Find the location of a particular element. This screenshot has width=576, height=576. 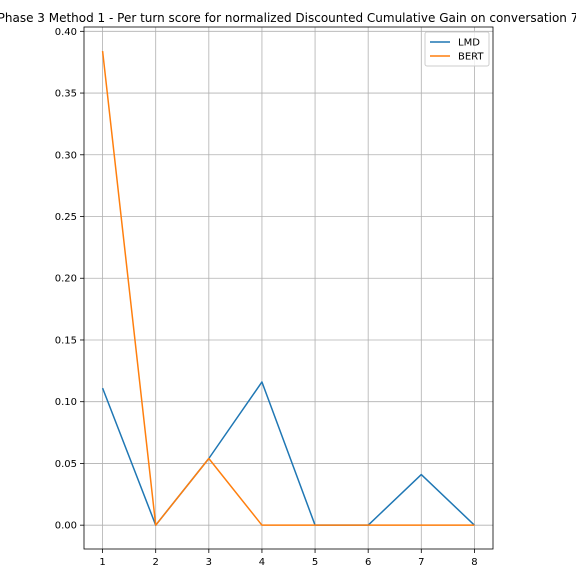

x-tick-label: 8 is located at coordinates (474, 562).